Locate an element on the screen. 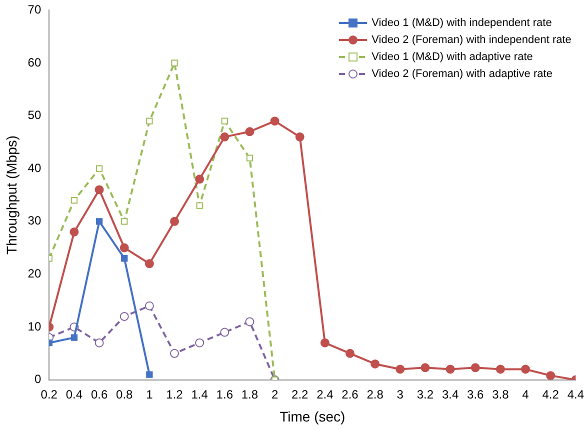  y-tick-label: 40 is located at coordinates (35, 167).